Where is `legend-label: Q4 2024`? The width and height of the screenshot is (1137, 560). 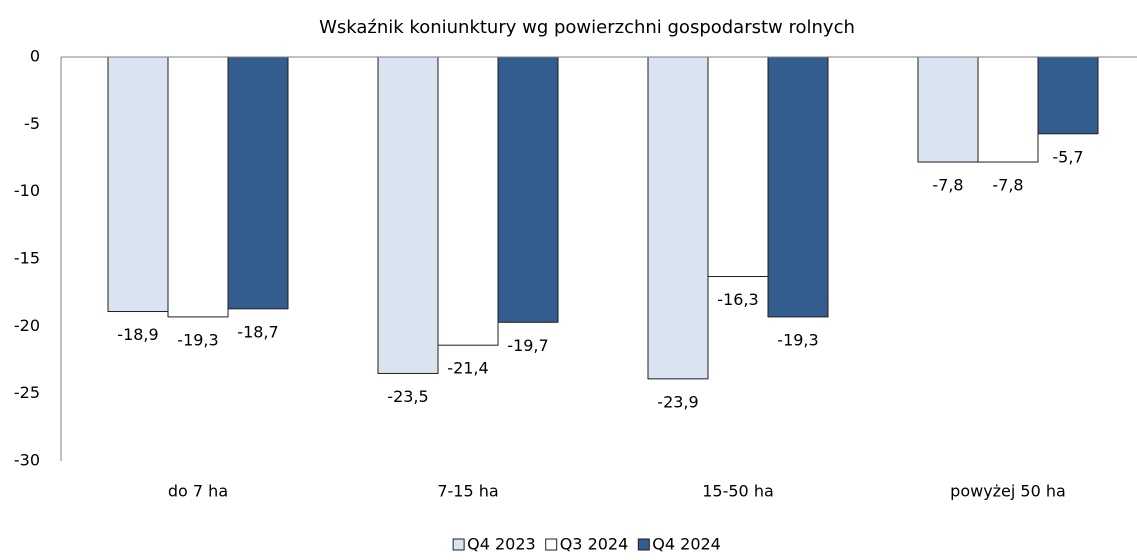
legend-label: Q4 2024 is located at coordinates (686, 544).